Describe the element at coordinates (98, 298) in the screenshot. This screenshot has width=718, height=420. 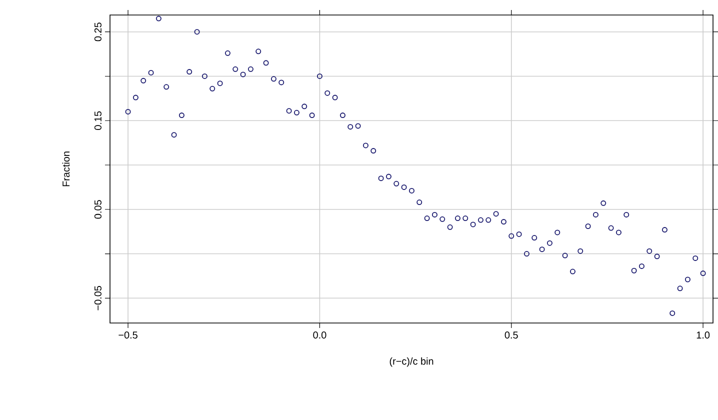
I see `y-tick-label: −0.05` at that location.